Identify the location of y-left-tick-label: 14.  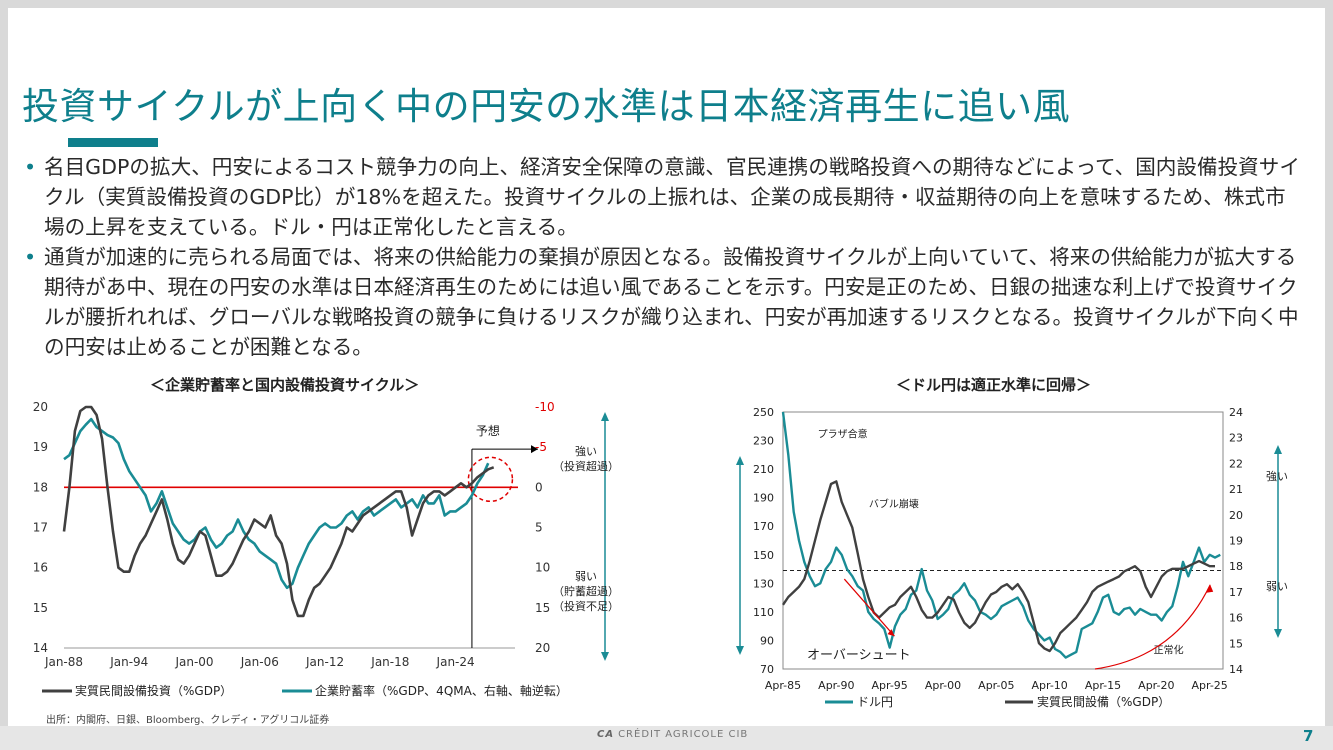
(40, 648).